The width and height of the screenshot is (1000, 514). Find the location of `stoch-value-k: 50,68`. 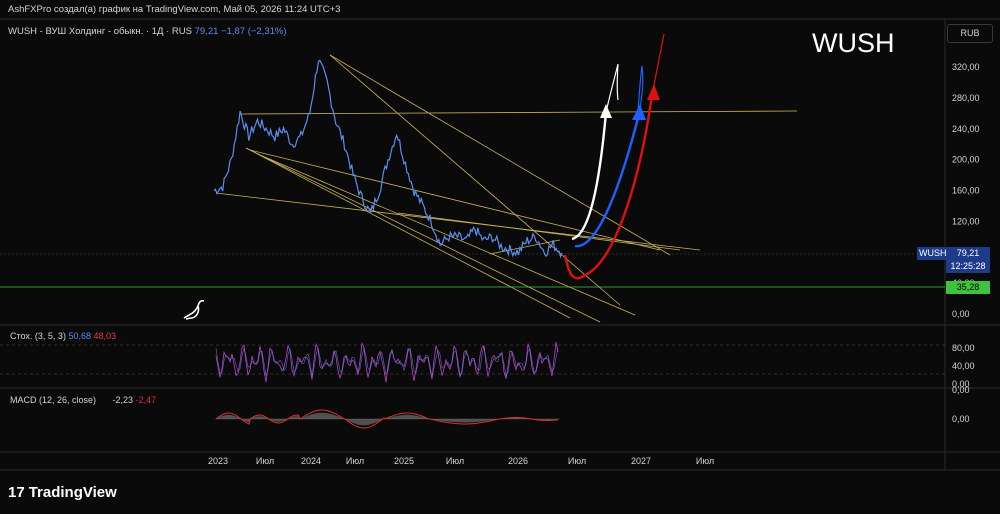

stoch-value-k: 50,68 is located at coordinates (79, 336).